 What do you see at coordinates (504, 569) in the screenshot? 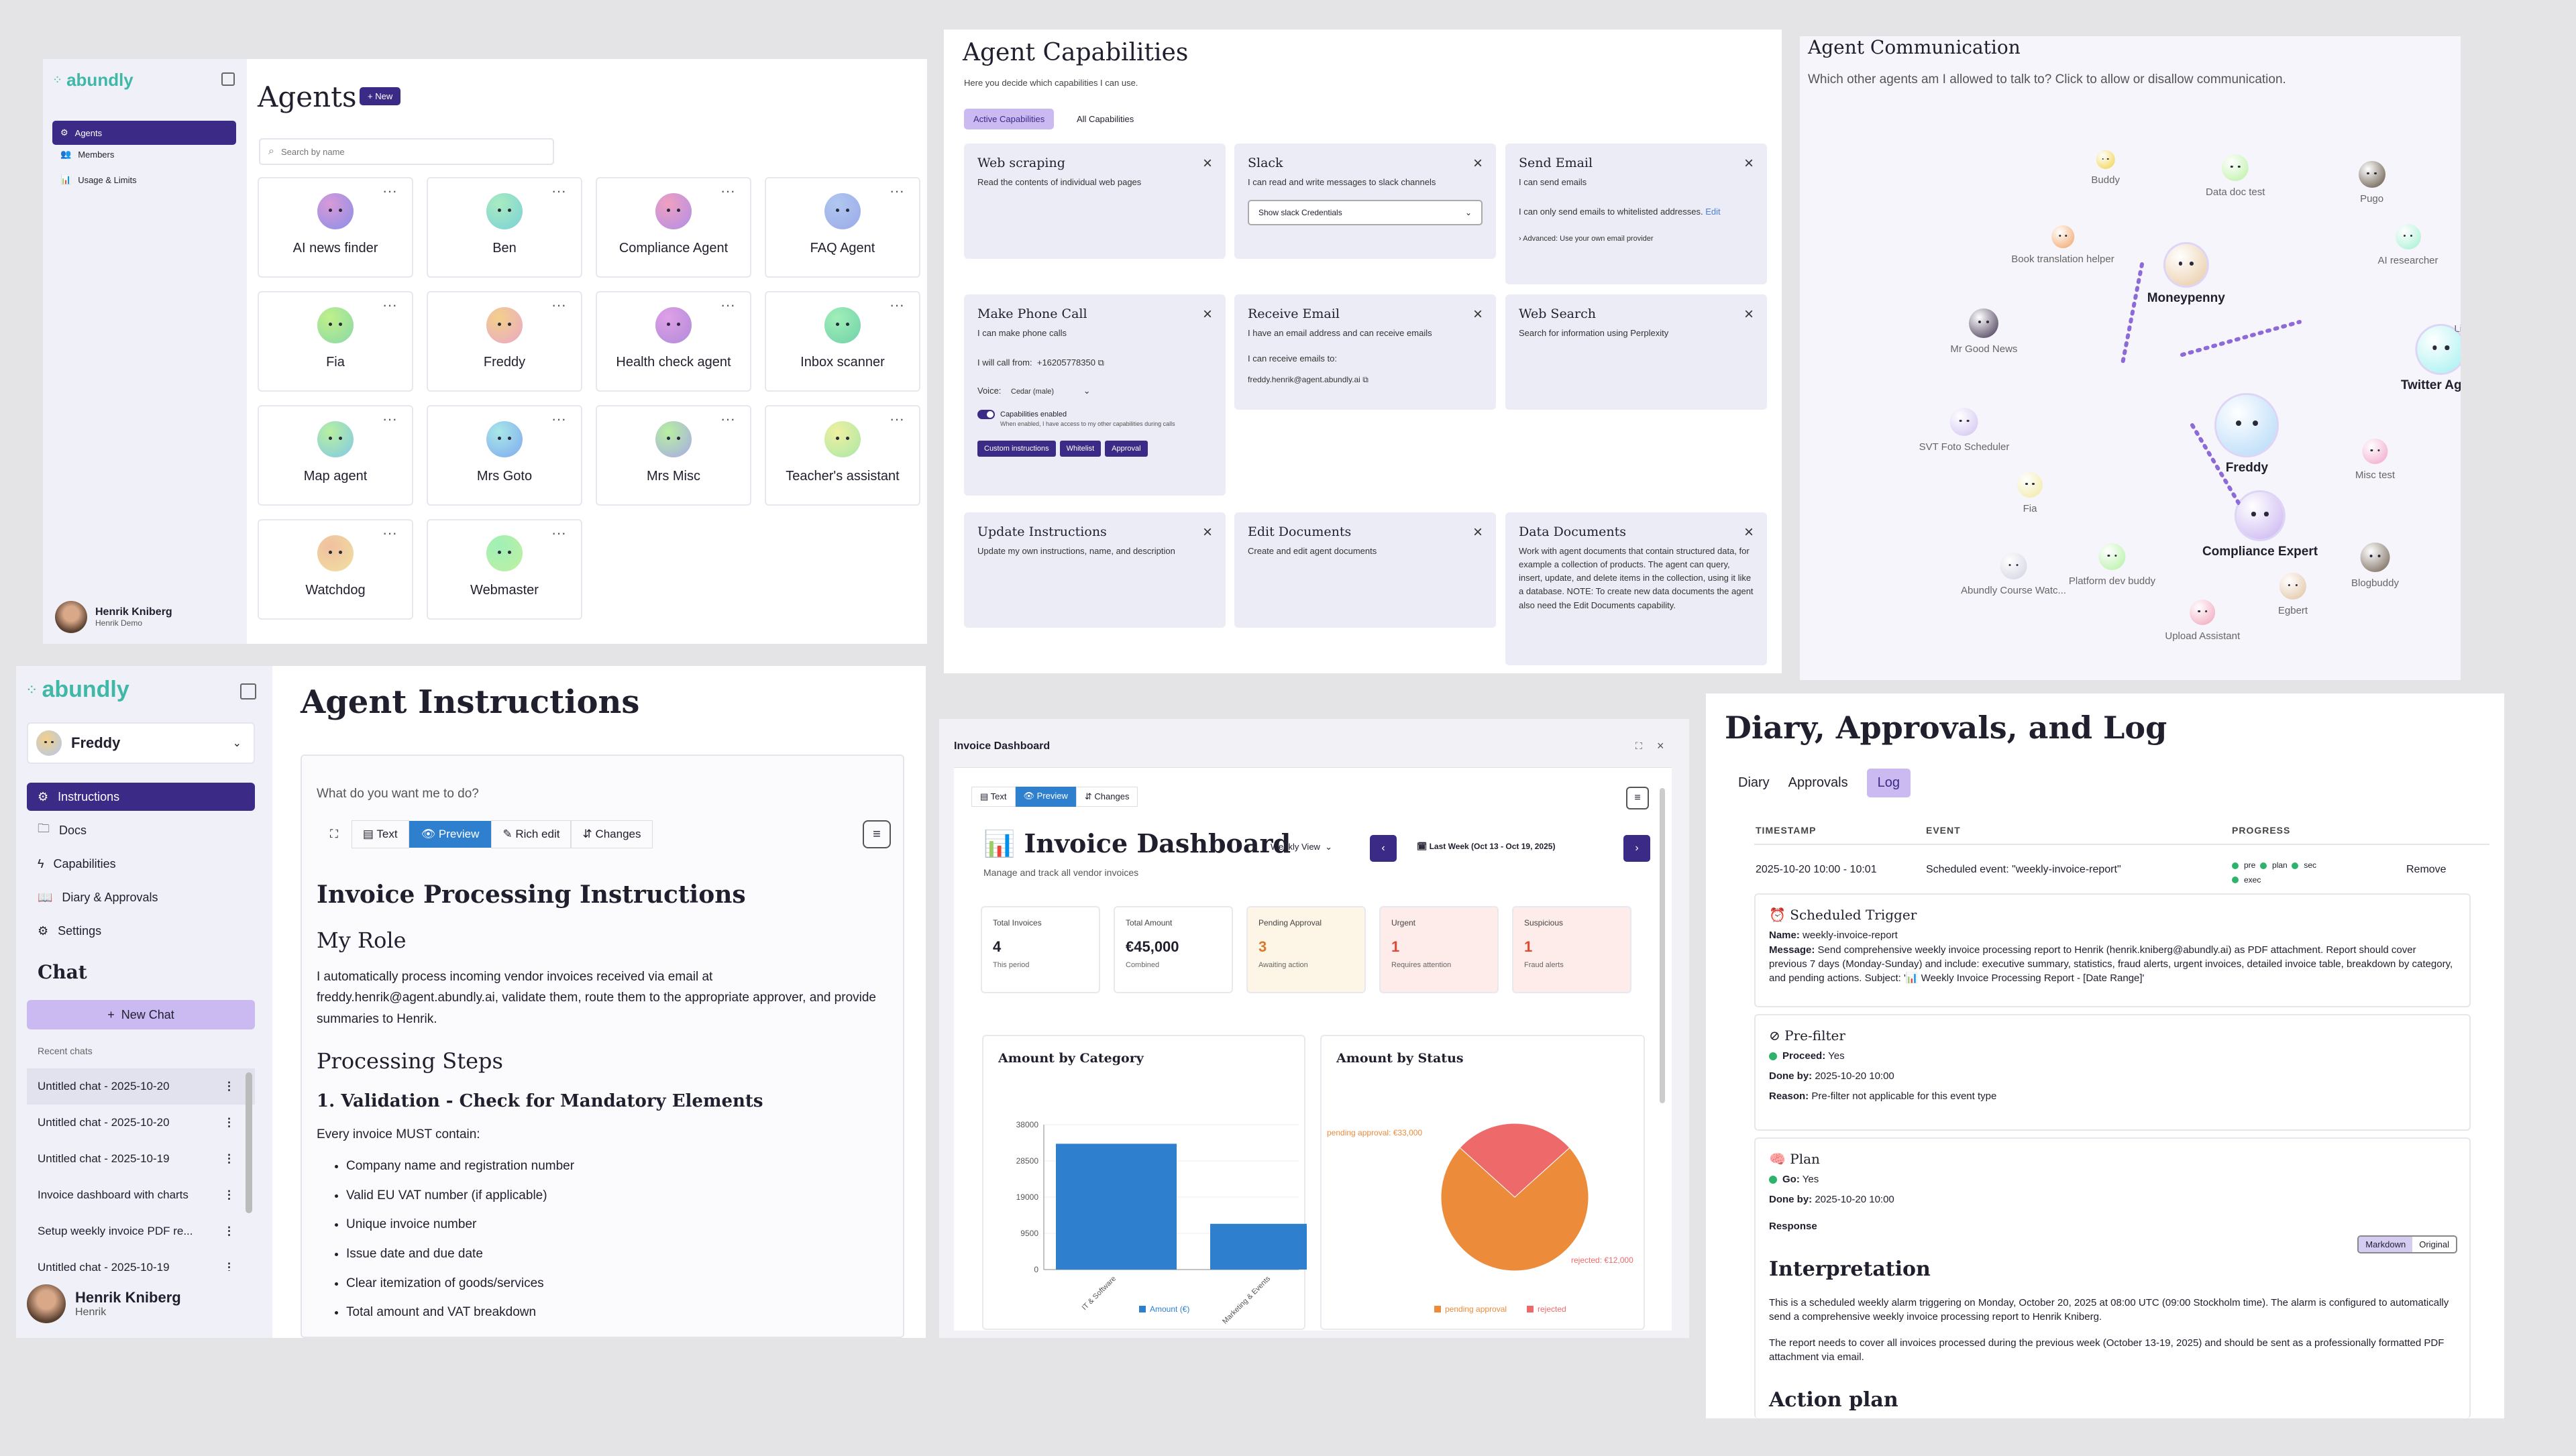
I see `agent-card: ··· Webmaster` at bounding box center [504, 569].